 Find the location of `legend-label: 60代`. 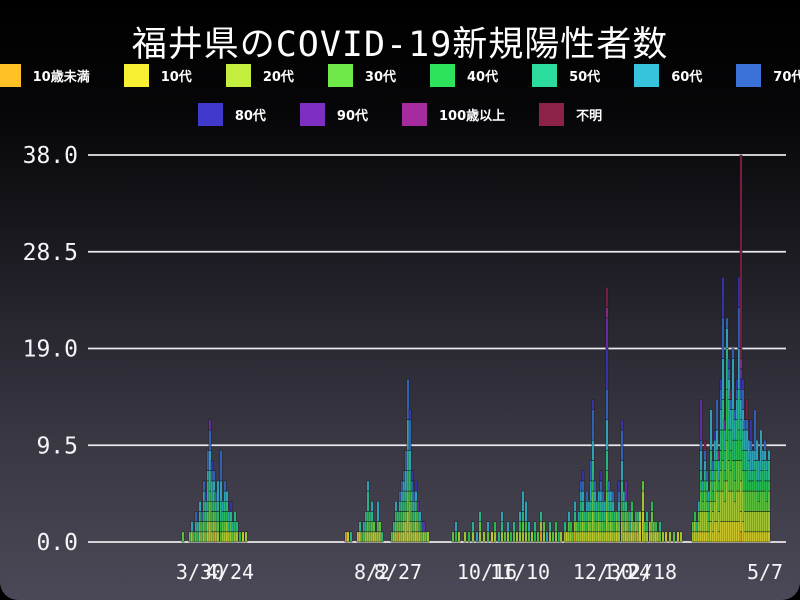

legend-label: 60代 is located at coordinates (687, 77).